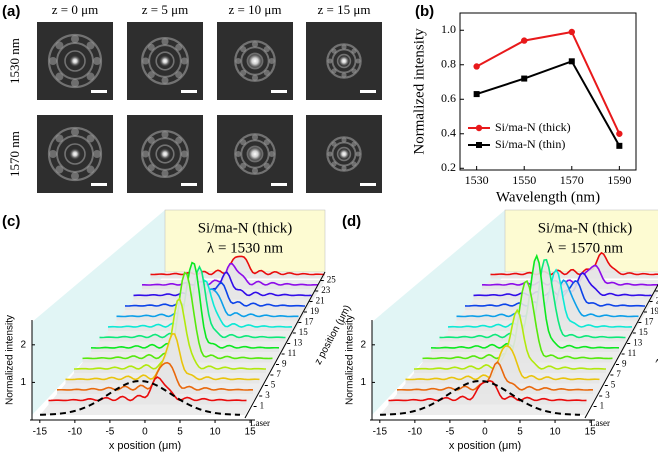 The image size is (658, 460). What do you see at coordinates (657, 301) in the screenshot?
I see `z-tick-label: 21` at bounding box center [657, 301].